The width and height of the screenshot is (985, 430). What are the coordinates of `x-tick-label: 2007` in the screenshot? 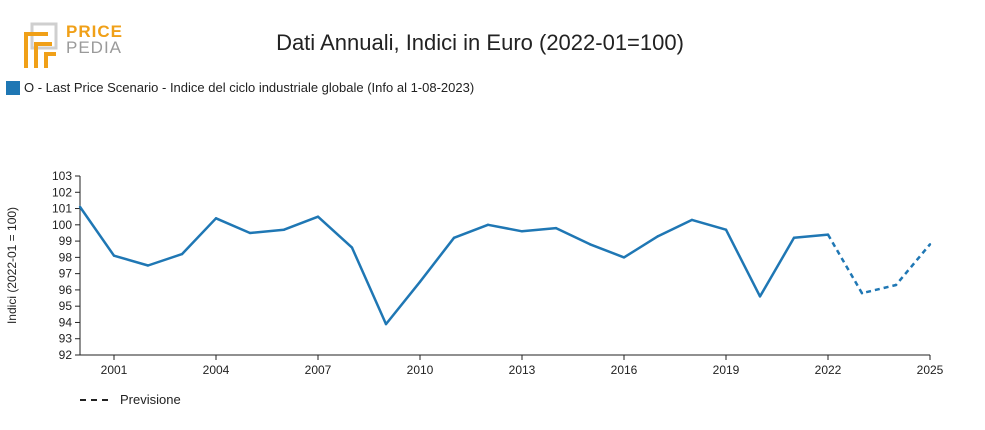 It's located at (318, 370).